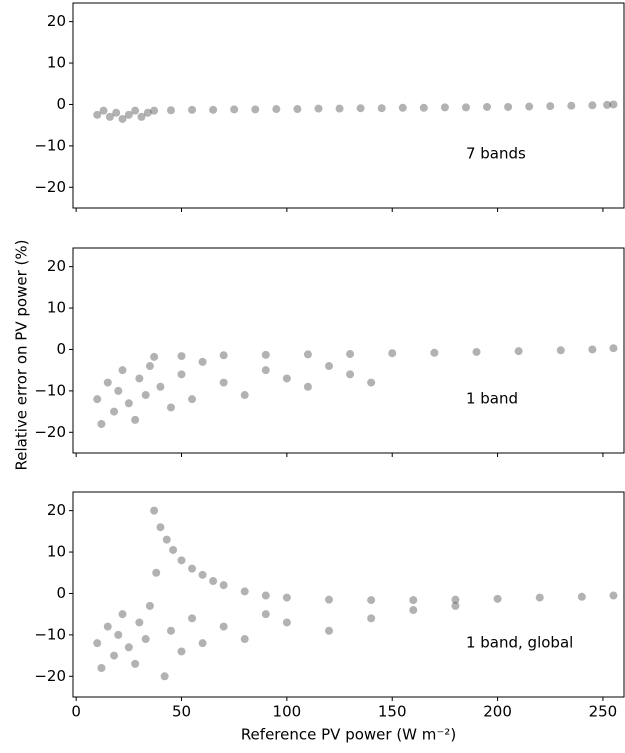 The width and height of the screenshot is (625, 753). I want to click on y-tick-label: −20, so click(50, 676).